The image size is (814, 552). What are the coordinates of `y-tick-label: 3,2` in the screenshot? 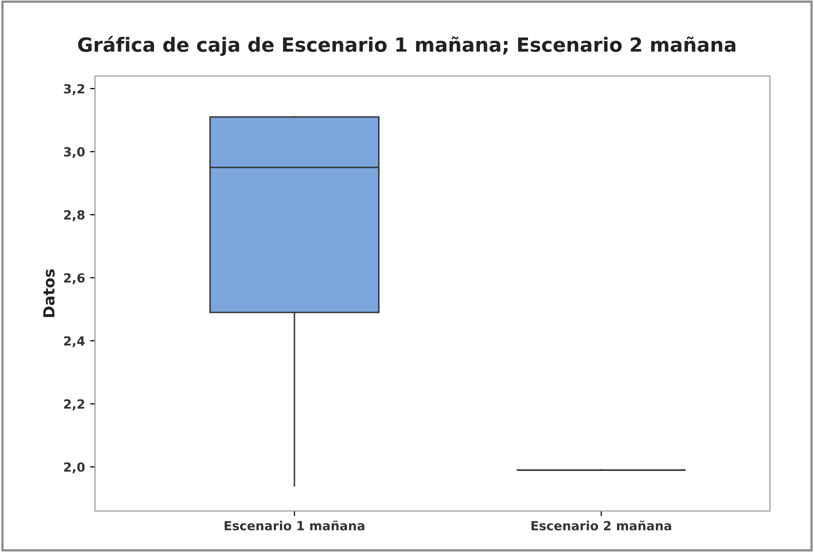 It's located at (74, 90).